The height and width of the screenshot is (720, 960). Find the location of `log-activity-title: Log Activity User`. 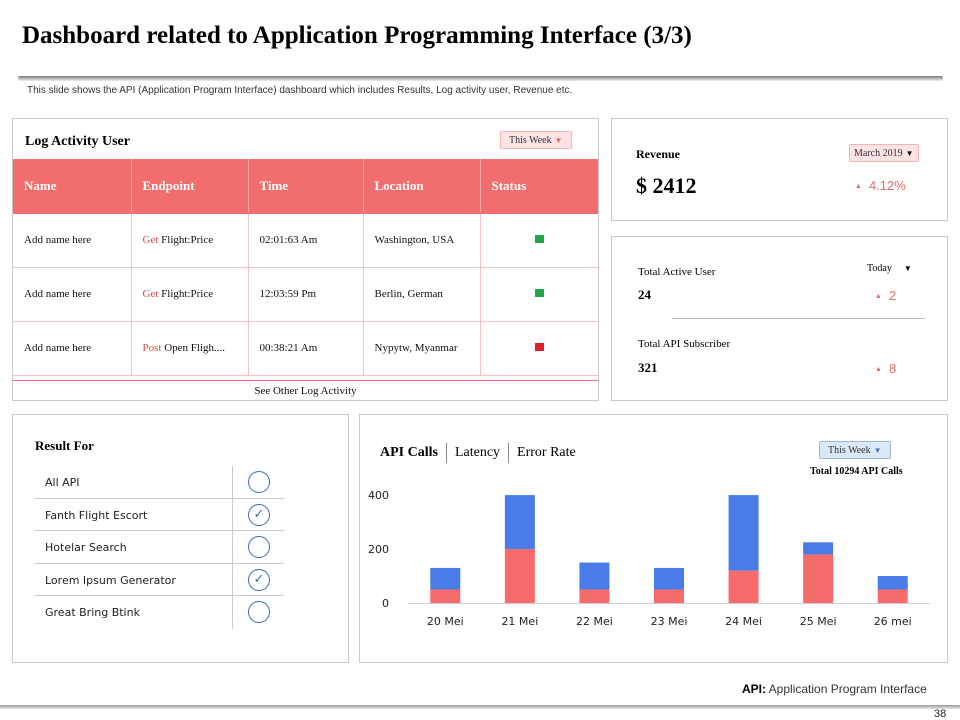

log-activity-title: Log Activity User is located at coordinates (77, 141).